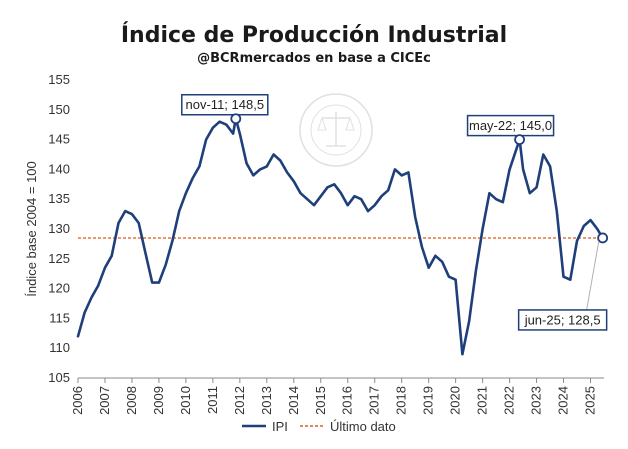 Image resolution: width=628 pixels, height=449 pixels. Describe the element at coordinates (158, 400) in the screenshot. I see `x-tick-label: 2009` at that location.